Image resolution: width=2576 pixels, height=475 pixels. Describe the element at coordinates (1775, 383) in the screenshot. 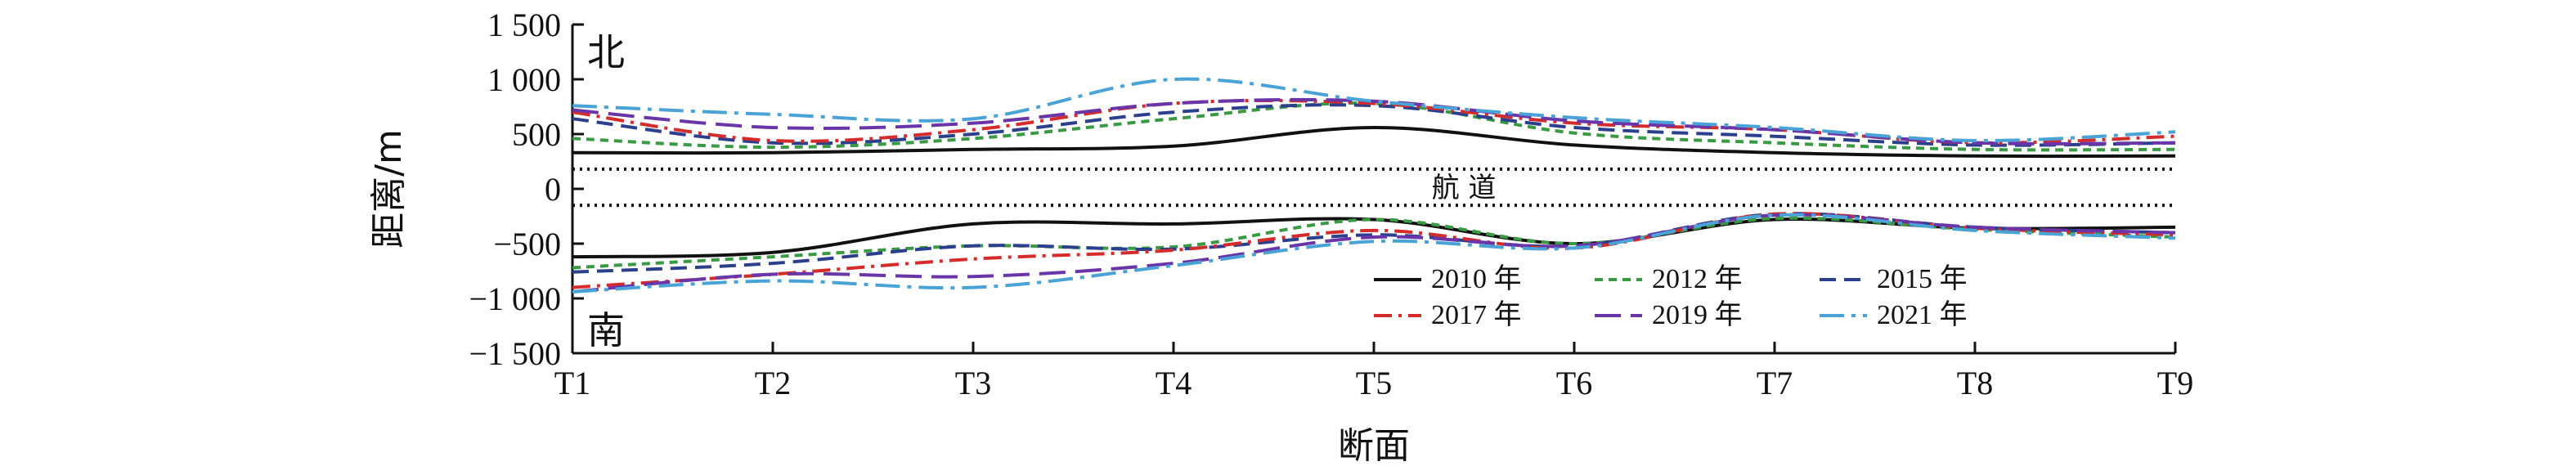

I see `x-tick-label: T7` at that location.